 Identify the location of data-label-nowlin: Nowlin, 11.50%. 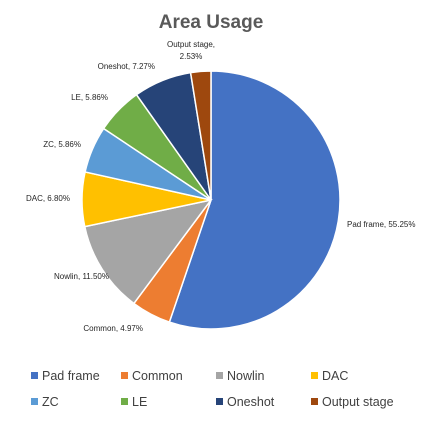
(81, 276).